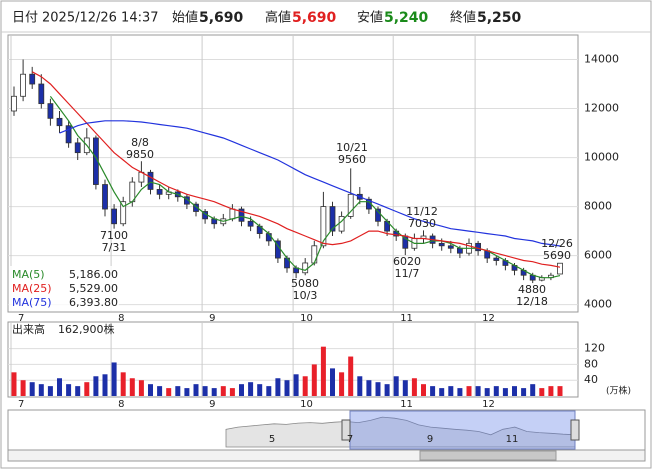 The image size is (653, 474). I want to click on legend-box, so click(64, 288).